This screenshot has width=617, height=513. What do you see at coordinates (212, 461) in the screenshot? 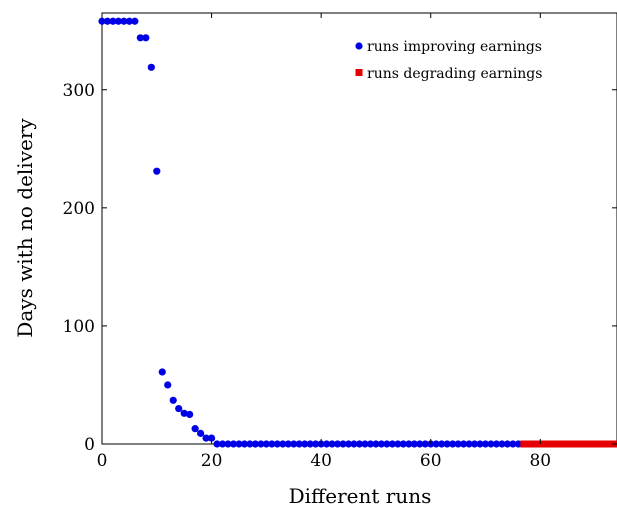
I see `x-tick-label: 20` at bounding box center [212, 461].